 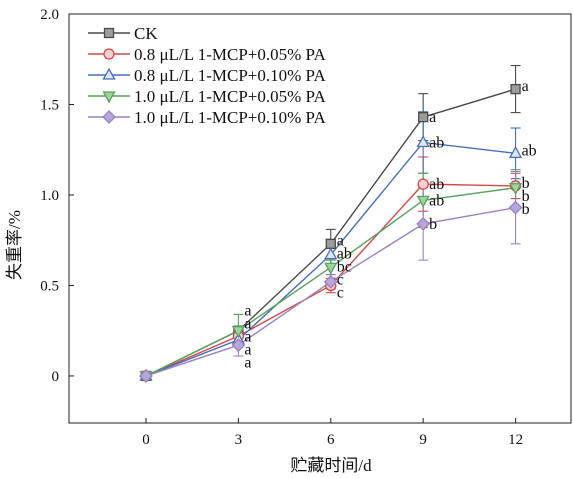 I want to click on y-tick-label: 0.5, so click(x=49, y=286).